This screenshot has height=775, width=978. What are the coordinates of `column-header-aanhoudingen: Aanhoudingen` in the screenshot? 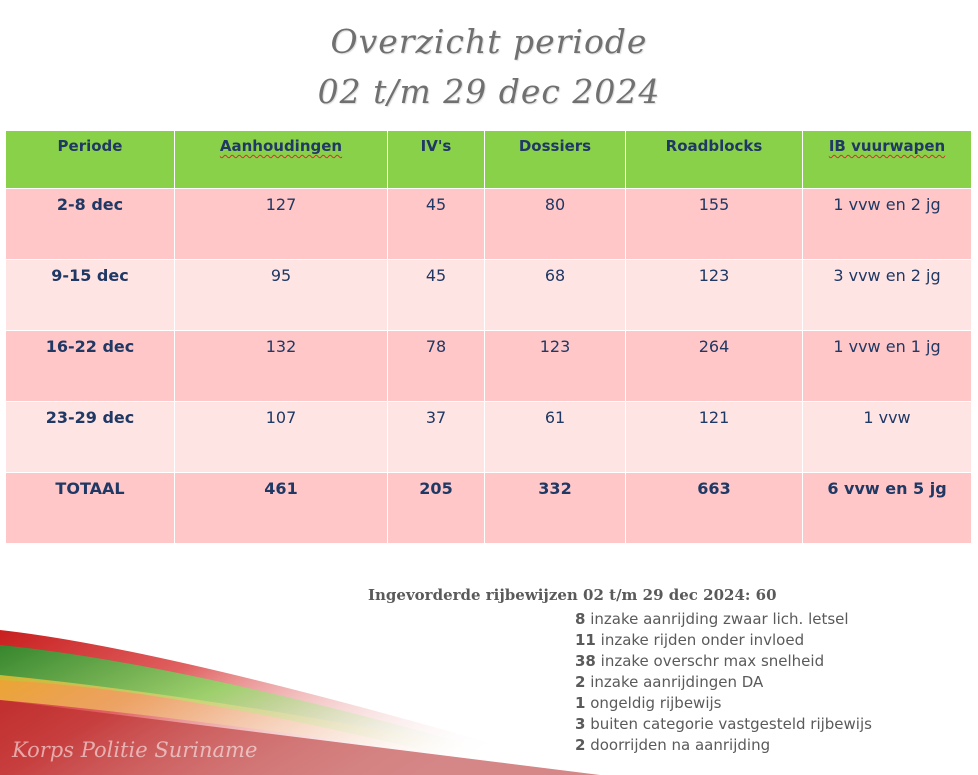 It's located at (281, 159).